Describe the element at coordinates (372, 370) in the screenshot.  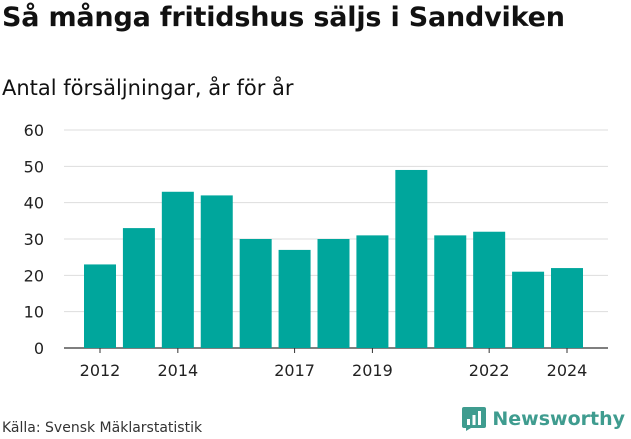
I see `x-tick-label: 2019` at that location.